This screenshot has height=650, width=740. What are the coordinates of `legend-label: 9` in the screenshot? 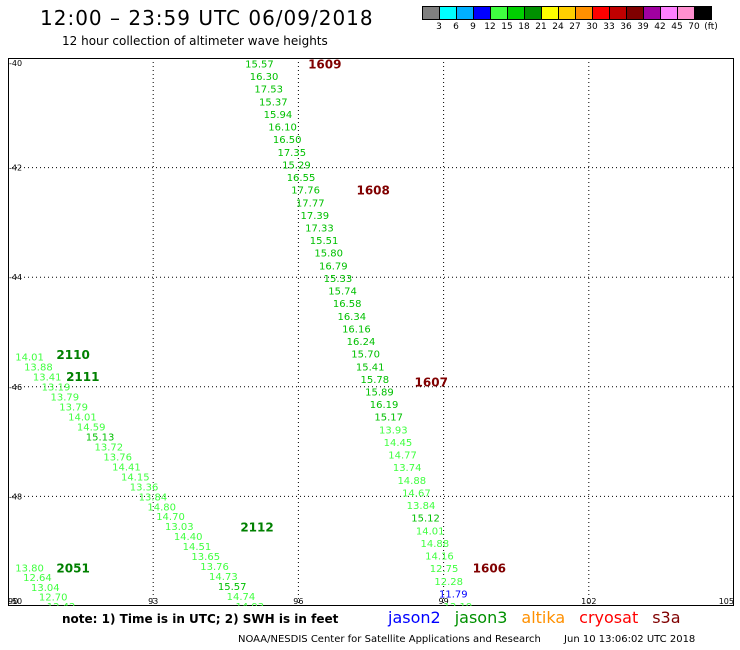 It's located at (473, 27).